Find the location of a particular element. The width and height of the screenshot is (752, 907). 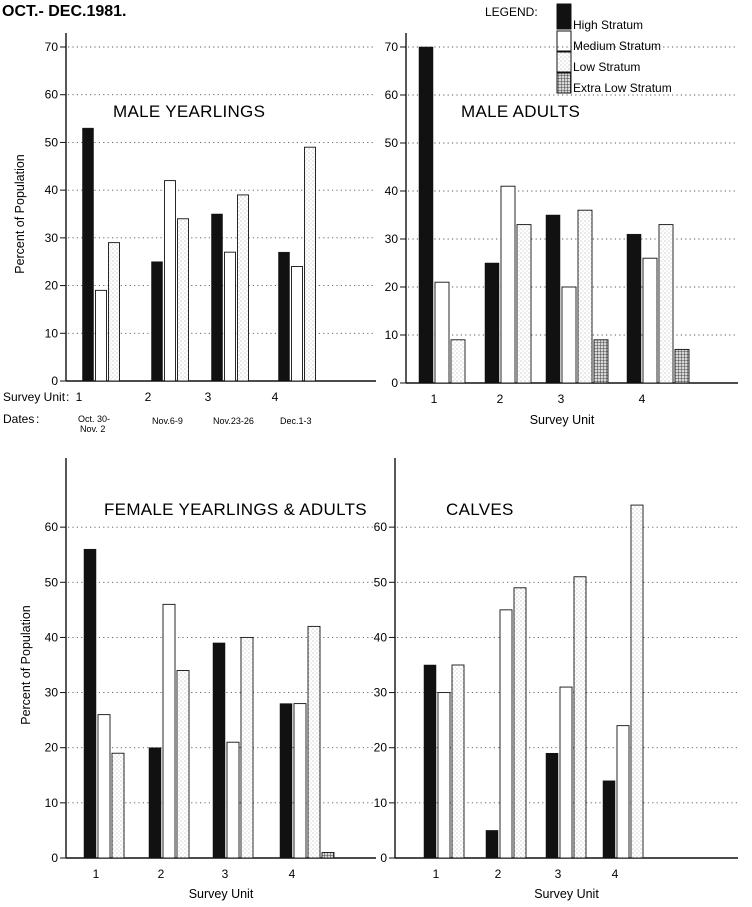

survey-unit-colon: : is located at coordinates (67, 397).